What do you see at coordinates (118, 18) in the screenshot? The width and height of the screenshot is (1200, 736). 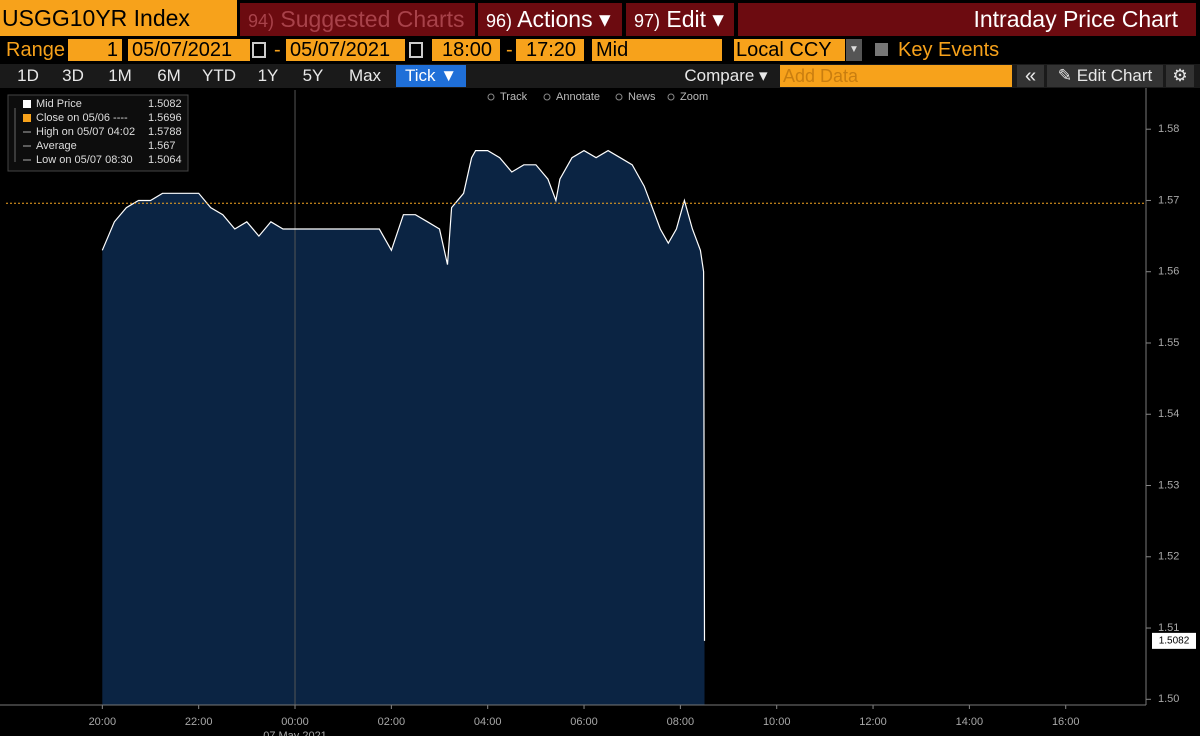 I see `ticker: USGG10YR Index` at bounding box center [118, 18].